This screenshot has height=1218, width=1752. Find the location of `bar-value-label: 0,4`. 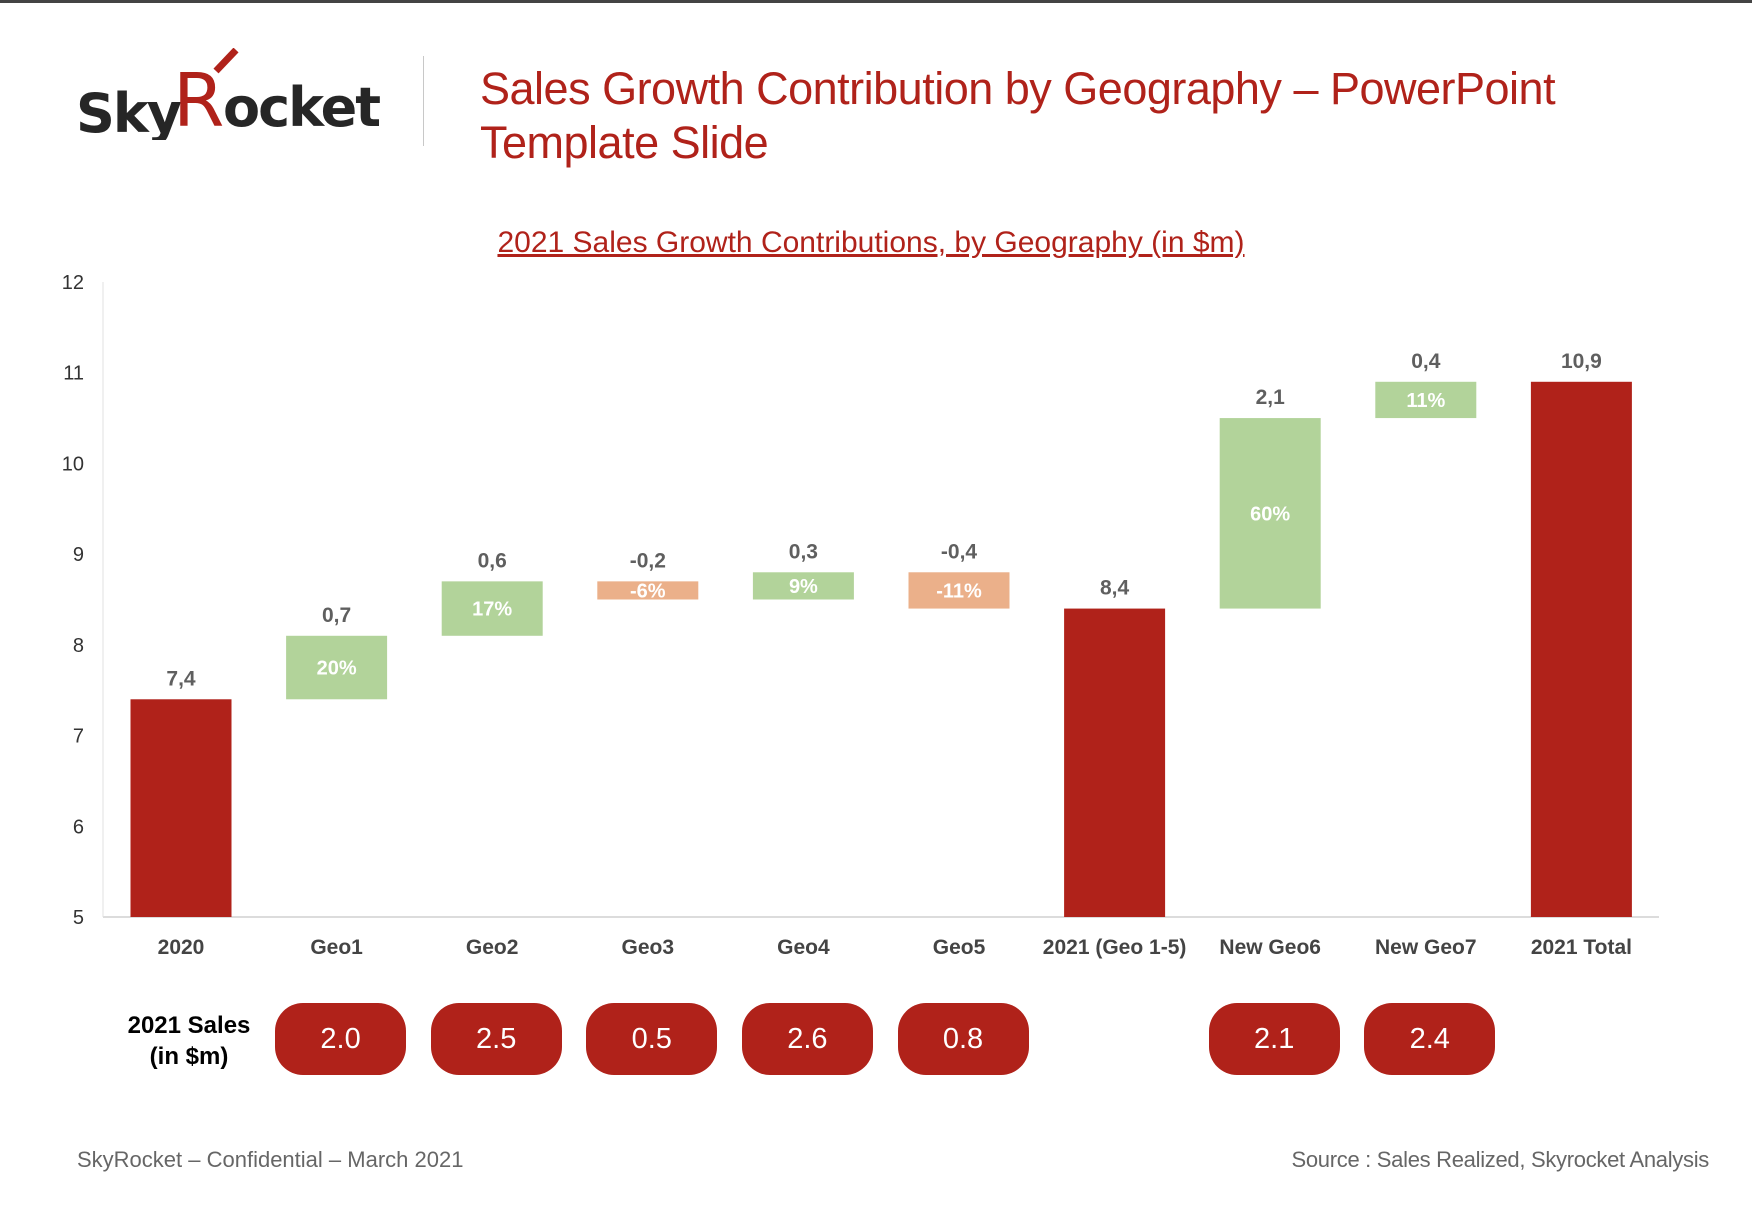

bar-value-label: 0,4 is located at coordinates (1426, 361).